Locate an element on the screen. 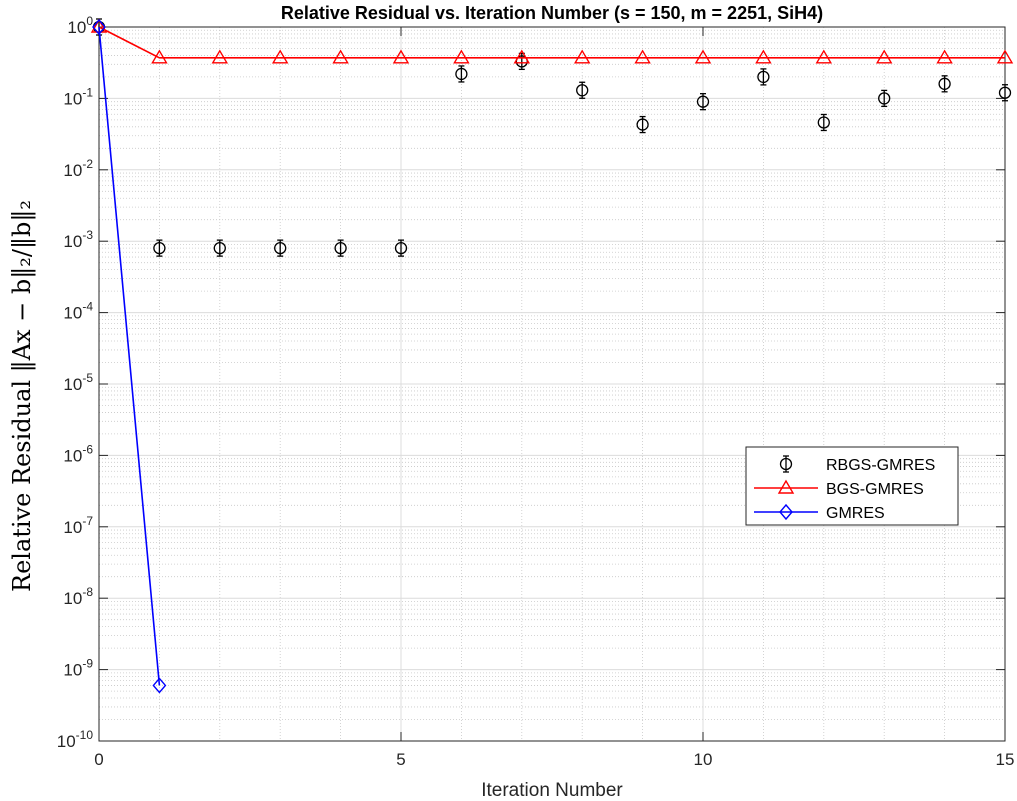 The width and height of the screenshot is (1017, 801). y-tick-label: 10⁻⁶ is located at coordinates (78, 453).